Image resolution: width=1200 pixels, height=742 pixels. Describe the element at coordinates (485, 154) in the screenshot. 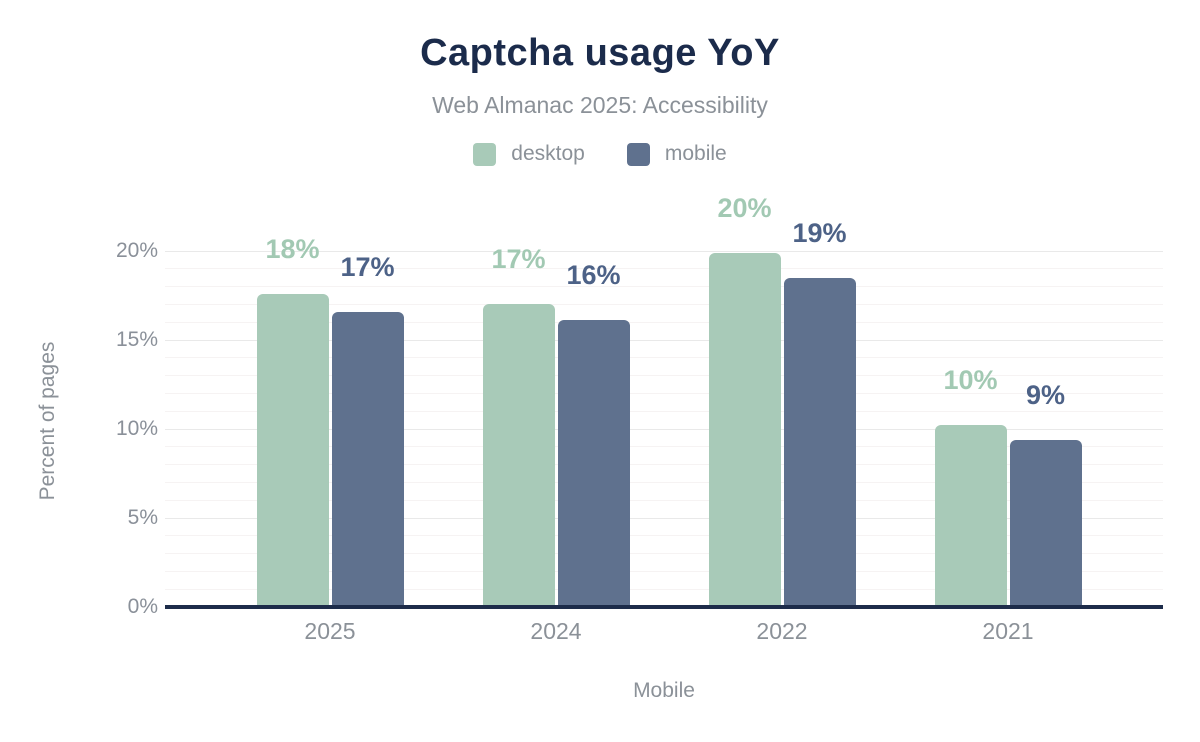

I see `legend-swatch-desktop` at that location.